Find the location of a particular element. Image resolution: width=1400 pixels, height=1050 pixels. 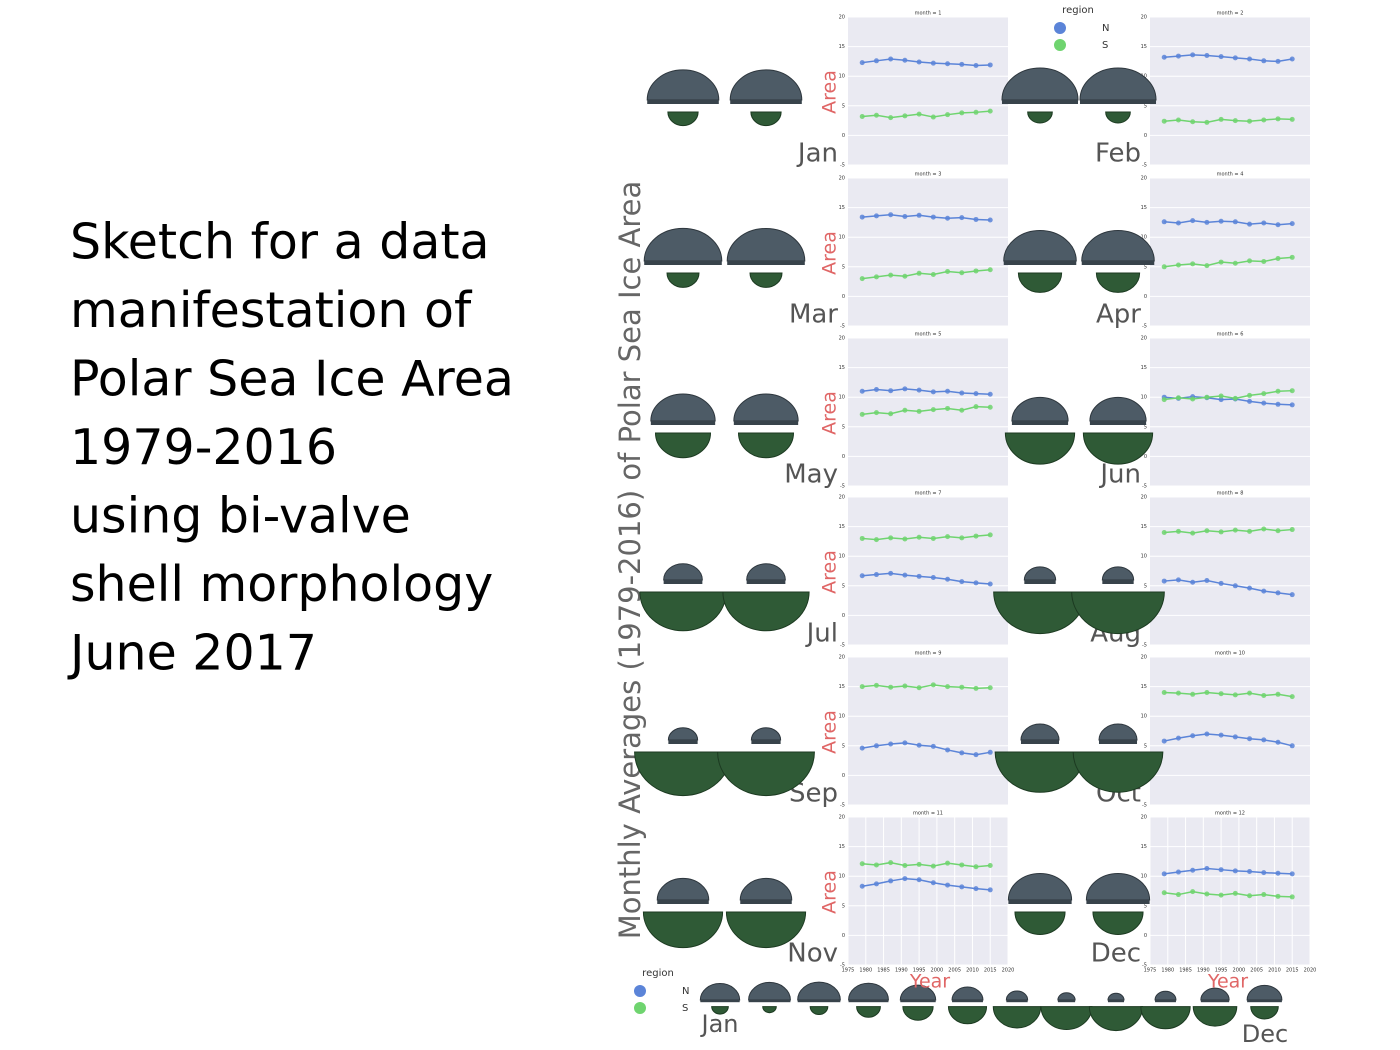

x-tick-label: 2005 is located at coordinates (954, 971).